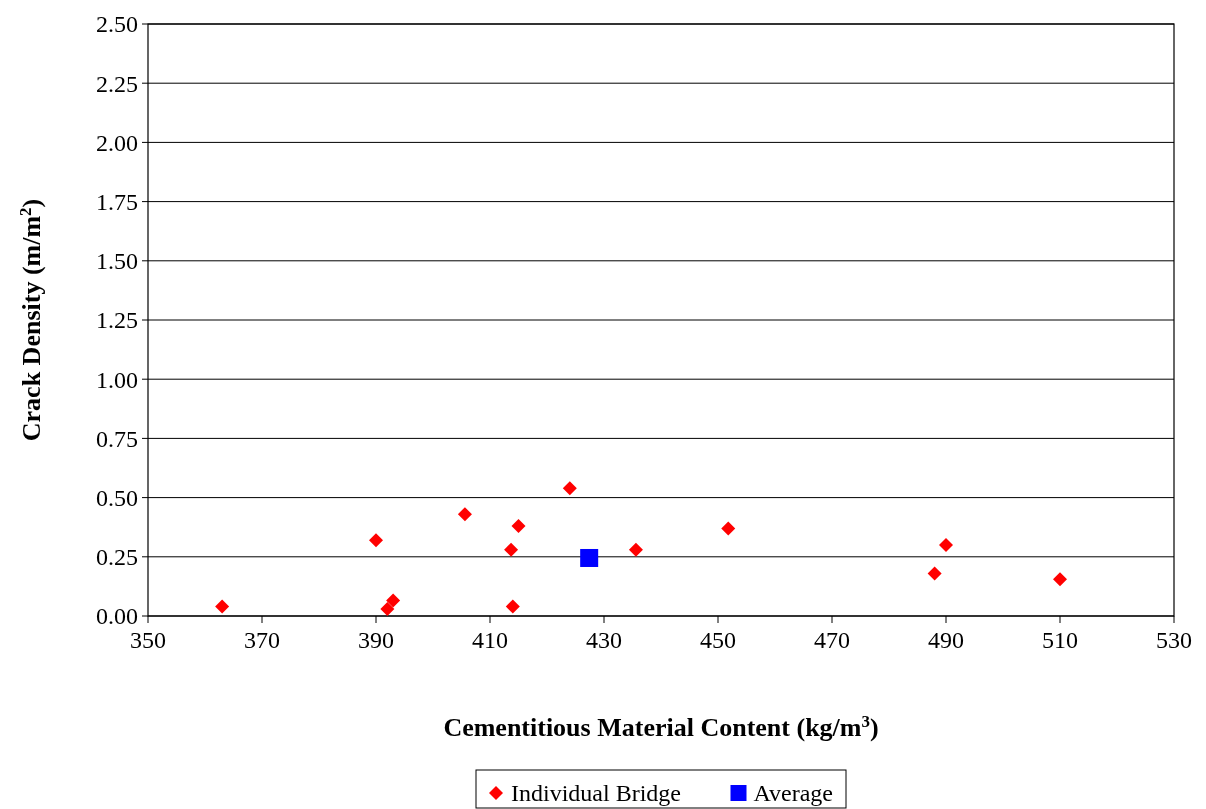  What do you see at coordinates (718, 640) in the screenshot?
I see `x-tick-label: 450` at bounding box center [718, 640].